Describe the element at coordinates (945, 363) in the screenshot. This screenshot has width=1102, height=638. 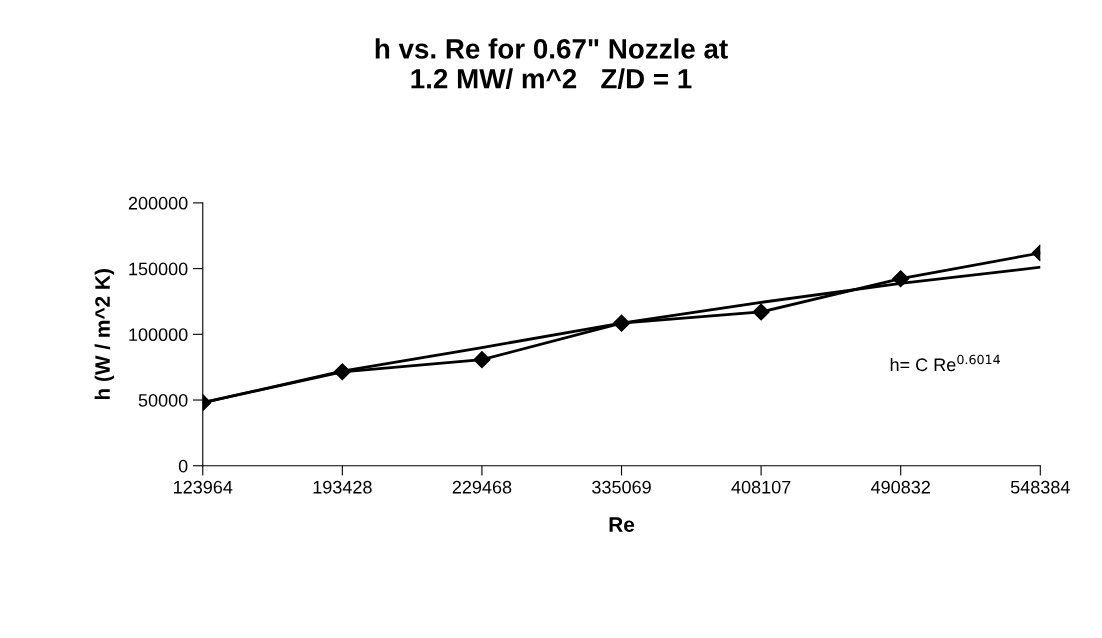
I see `annotation: h= C Re$^{0.6014}$` at that location.